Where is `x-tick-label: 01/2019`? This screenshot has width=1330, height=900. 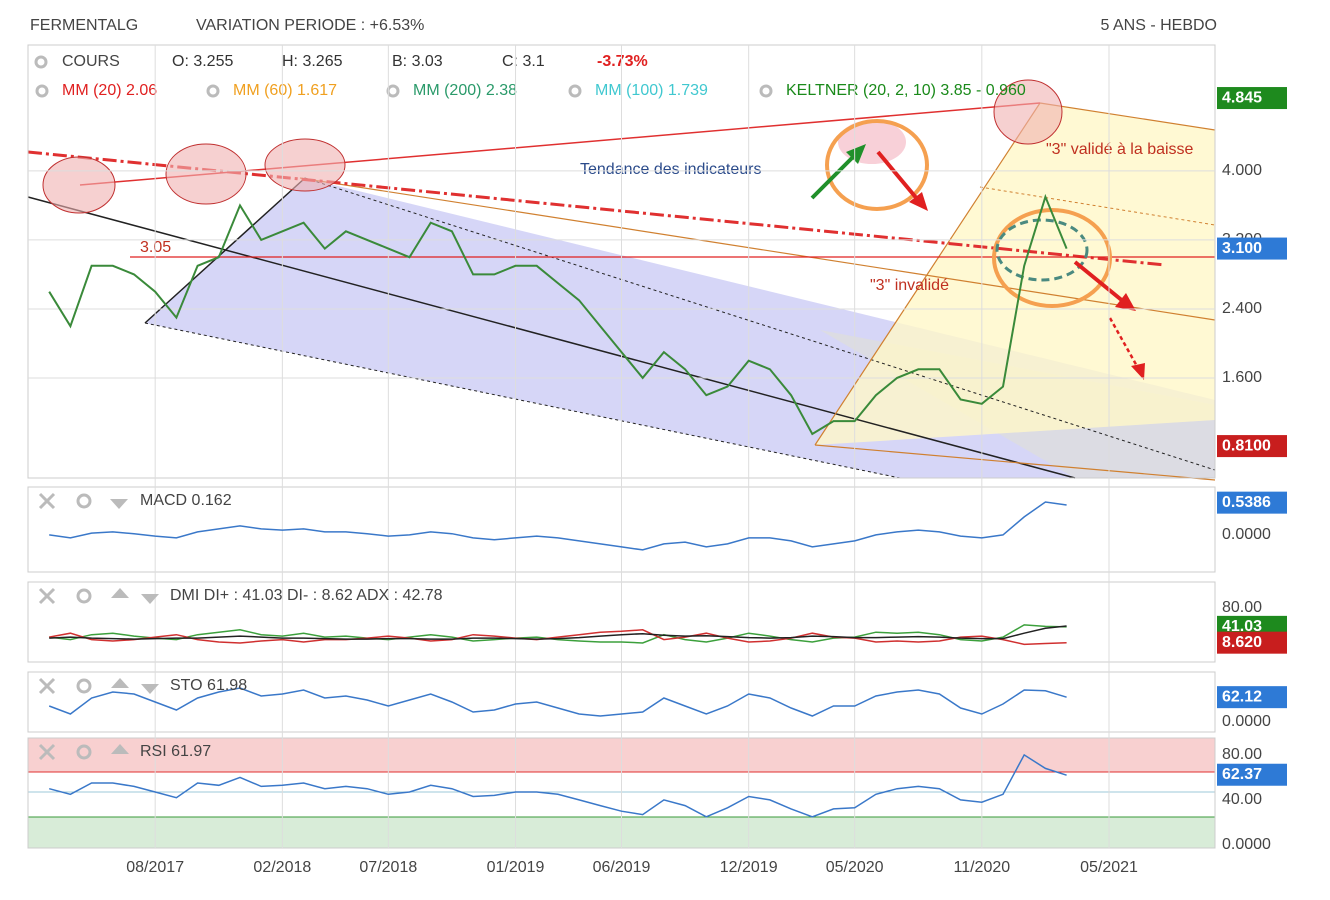 x-tick-label: 01/2019 is located at coordinates (516, 867).